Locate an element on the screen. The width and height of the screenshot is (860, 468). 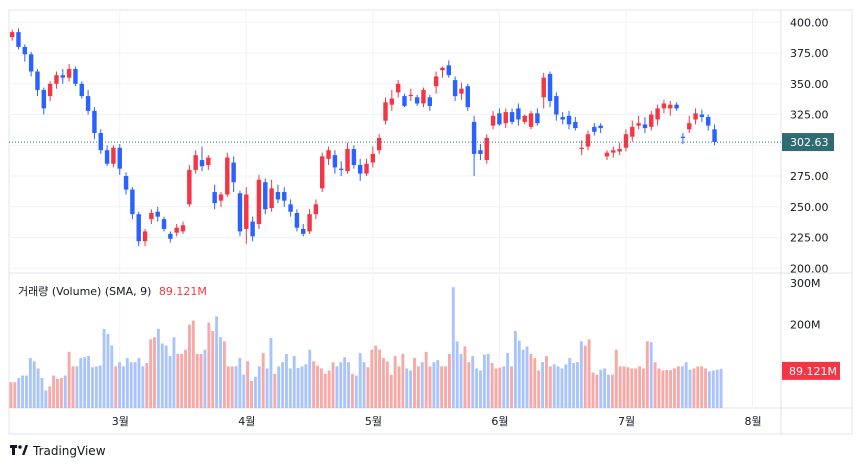
last-price-badge is located at coordinates (808, 142).